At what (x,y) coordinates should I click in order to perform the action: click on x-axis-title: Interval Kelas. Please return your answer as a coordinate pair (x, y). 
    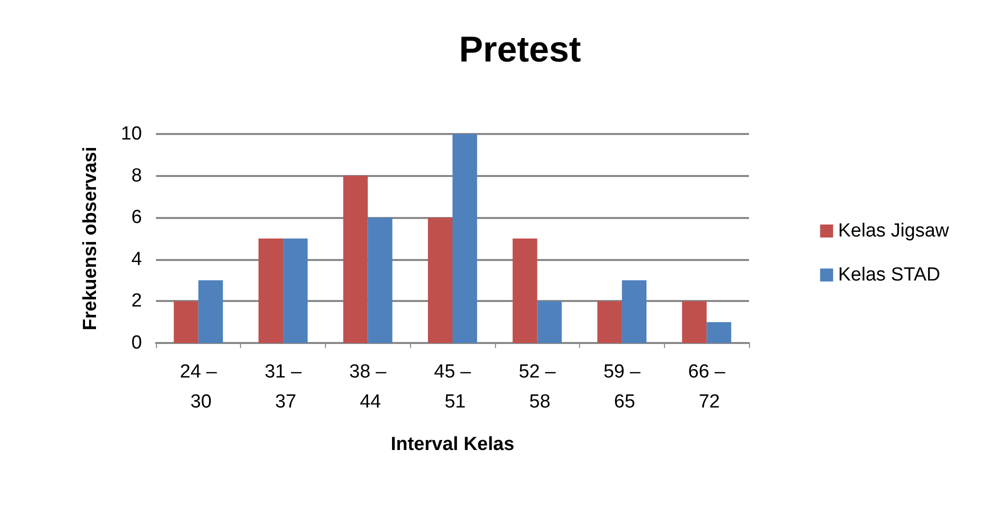
    Looking at the image, I should click on (452, 444).